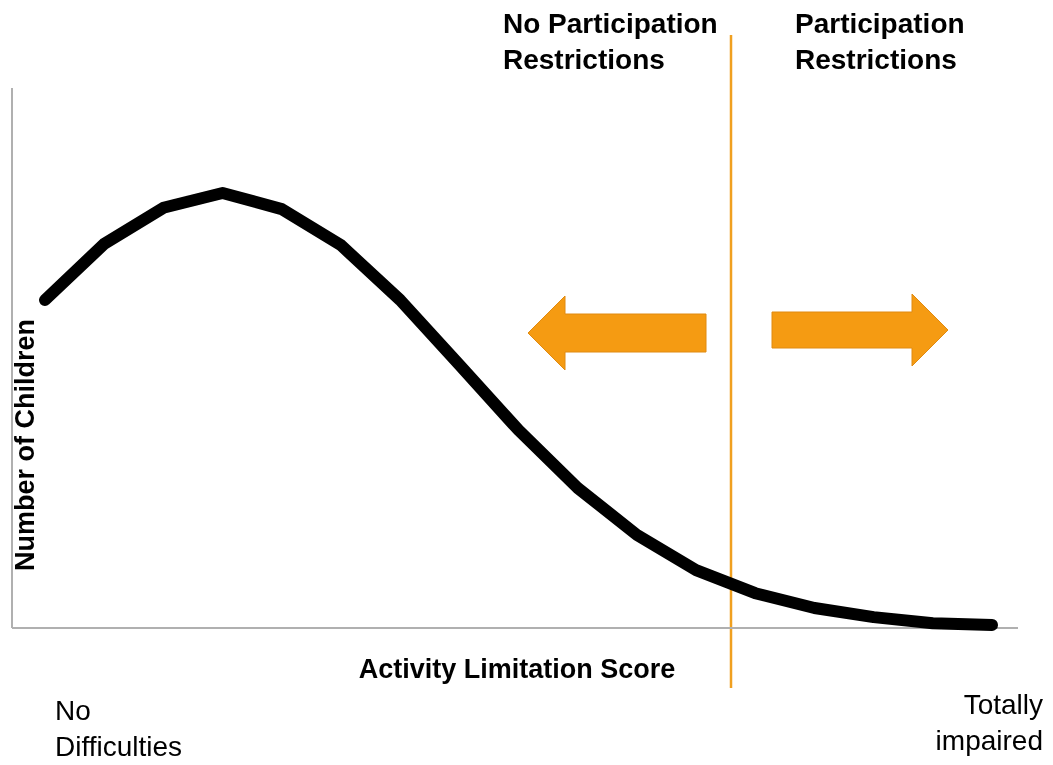 This screenshot has height=765, width=1053. What do you see at coordinates (517, 669) in the screenshot?
I see `x-axis-title: Activity Limitation Score` at bounding box center [517, 669].